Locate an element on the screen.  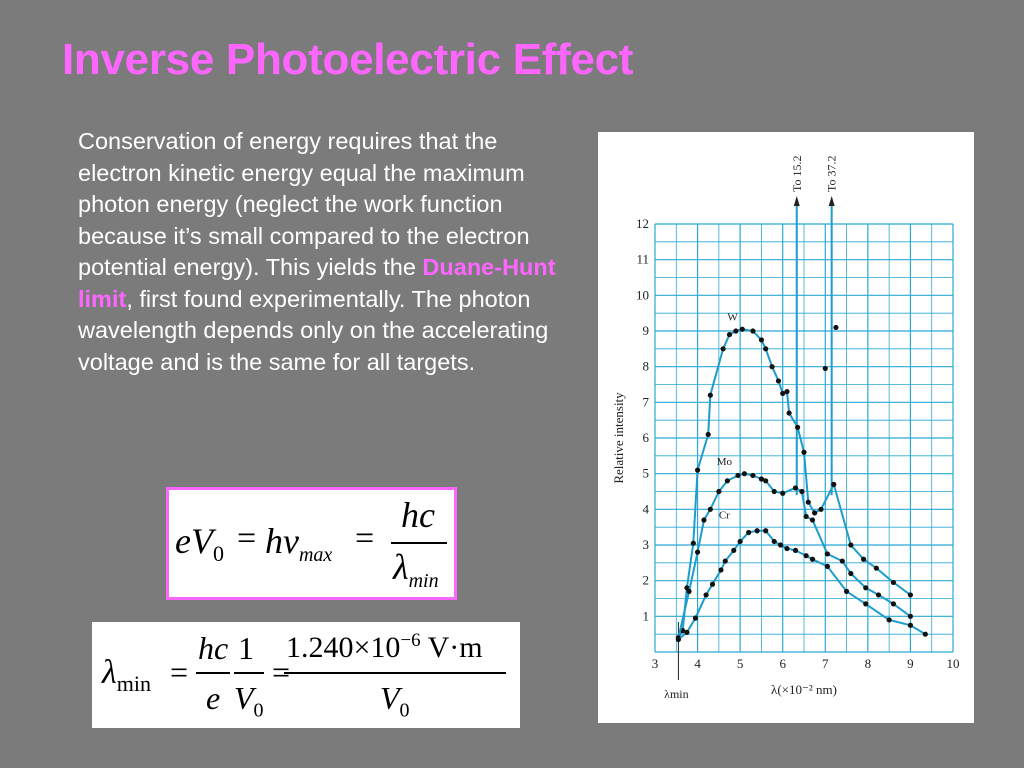
series-label-w: W is located at coordinates (732, 317).